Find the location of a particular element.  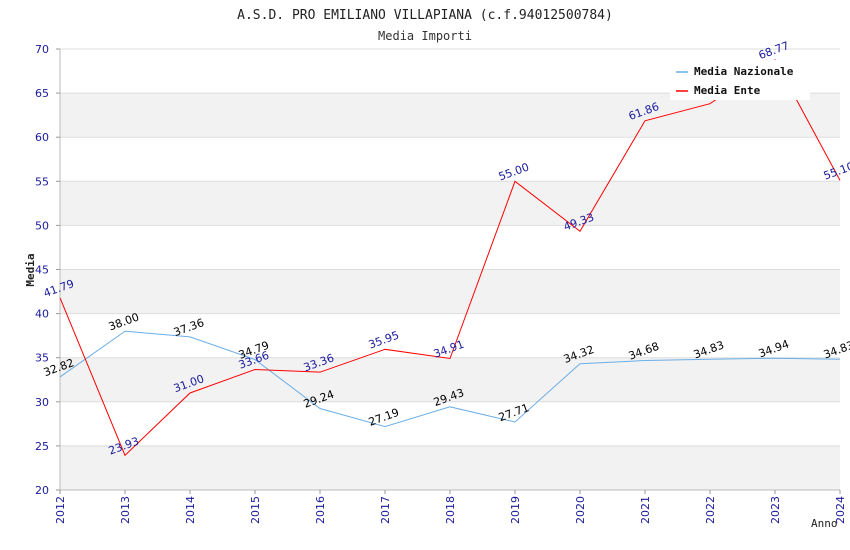

y-tick-label: 65 is located at coordinates (42, 93).